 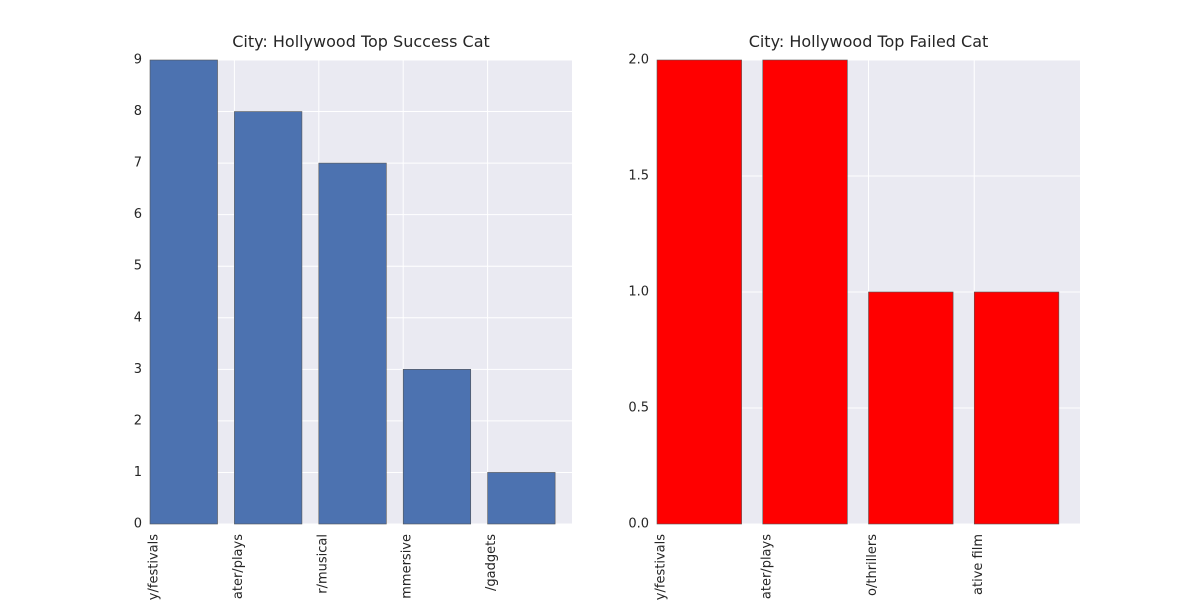 What do you see at coordinates (407, 566) in the screenshot?
I see `x-tick-label: mmersive` at bounding box center [407, 566].